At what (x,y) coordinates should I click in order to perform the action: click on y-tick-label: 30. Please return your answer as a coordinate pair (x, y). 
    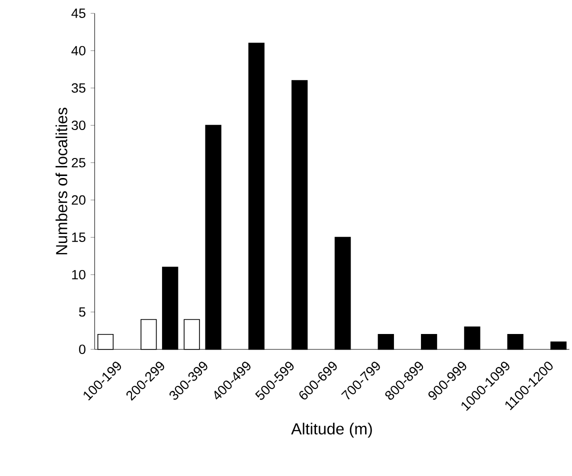
    Looking at the image, I should click on (79, 125).